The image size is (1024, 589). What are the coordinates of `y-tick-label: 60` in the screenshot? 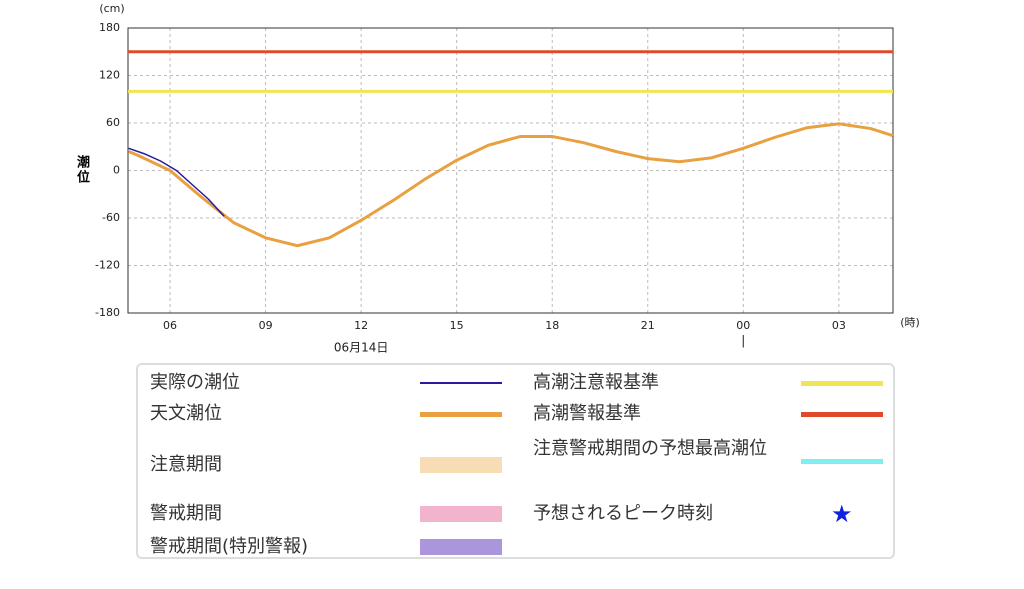 It's located at (113, 122).